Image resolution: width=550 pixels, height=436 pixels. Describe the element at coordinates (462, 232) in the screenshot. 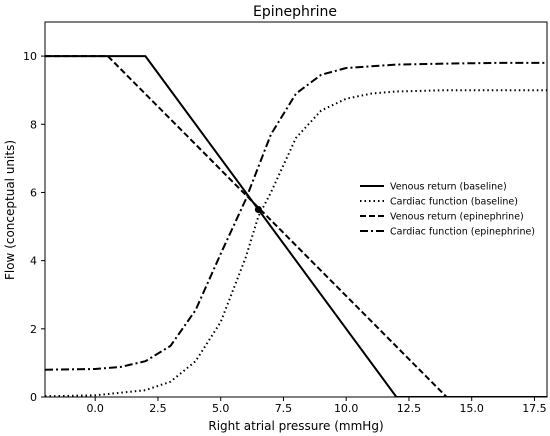

I see `legend-label-4: Cardiac function (epinephrine)` at that location.